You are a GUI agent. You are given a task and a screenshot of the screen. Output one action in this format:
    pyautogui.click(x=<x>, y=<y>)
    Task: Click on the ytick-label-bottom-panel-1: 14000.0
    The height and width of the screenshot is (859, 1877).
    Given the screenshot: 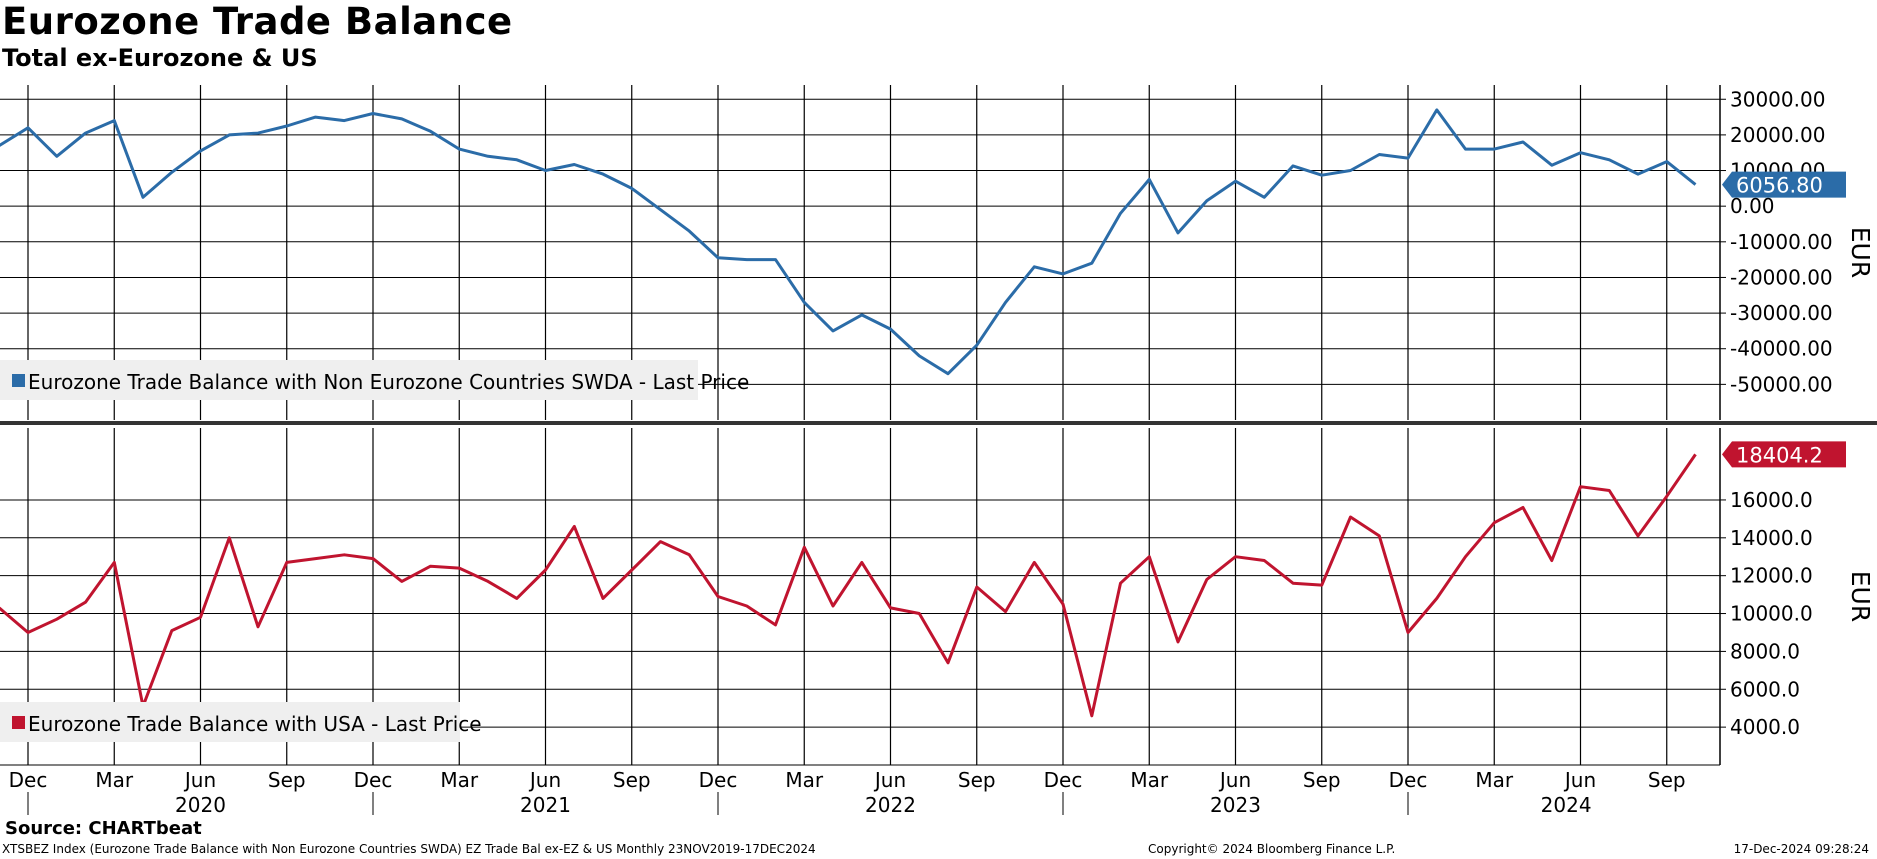 What is the action you would take?
    pyautogui.click(x=1771, y=538)
    